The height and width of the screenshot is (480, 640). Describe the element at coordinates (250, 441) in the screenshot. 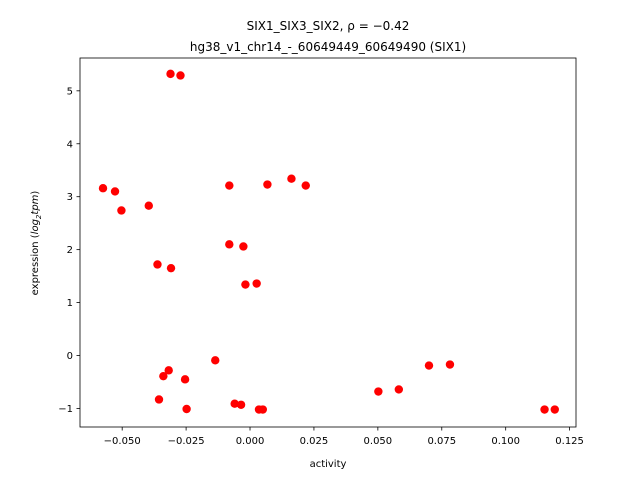

I see `x-tick-label: 0.000` at that location.